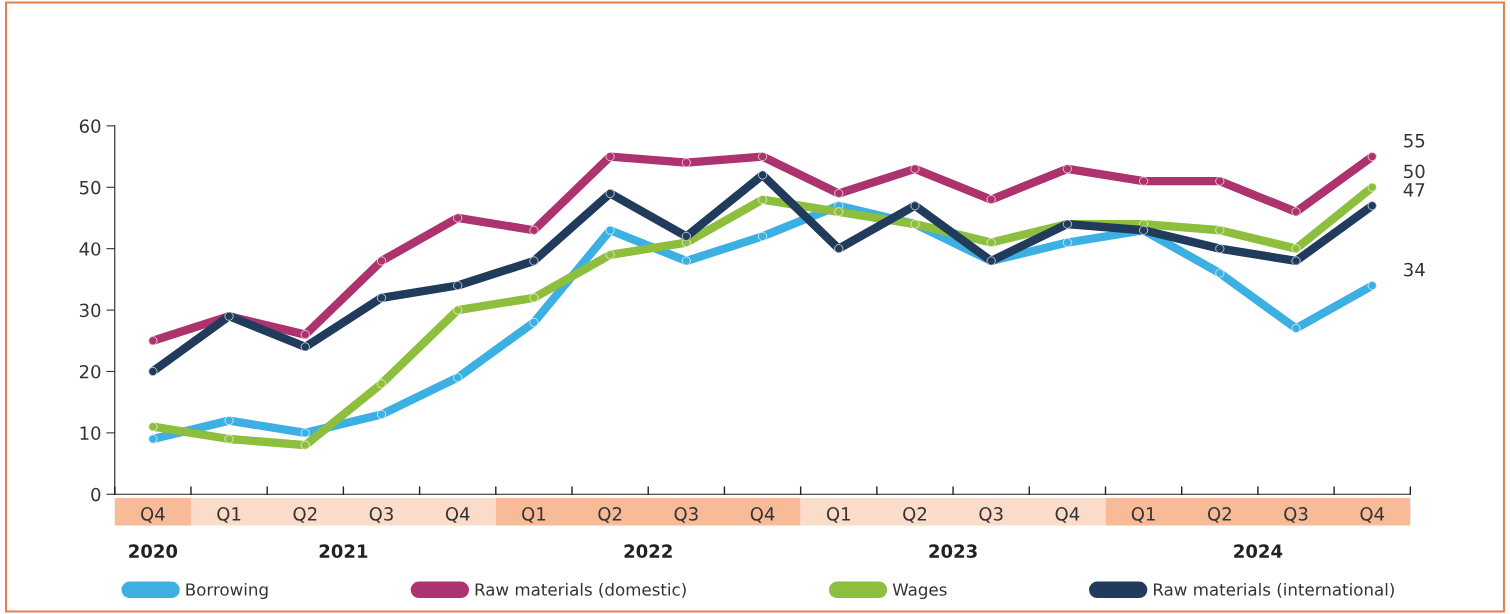 The width and height of the screenshot is (1510, 614). What do you see at coordinates (227, 591) in the screenshot?
I see `legend-label: Borrowing` at bounding box center [227, 591].